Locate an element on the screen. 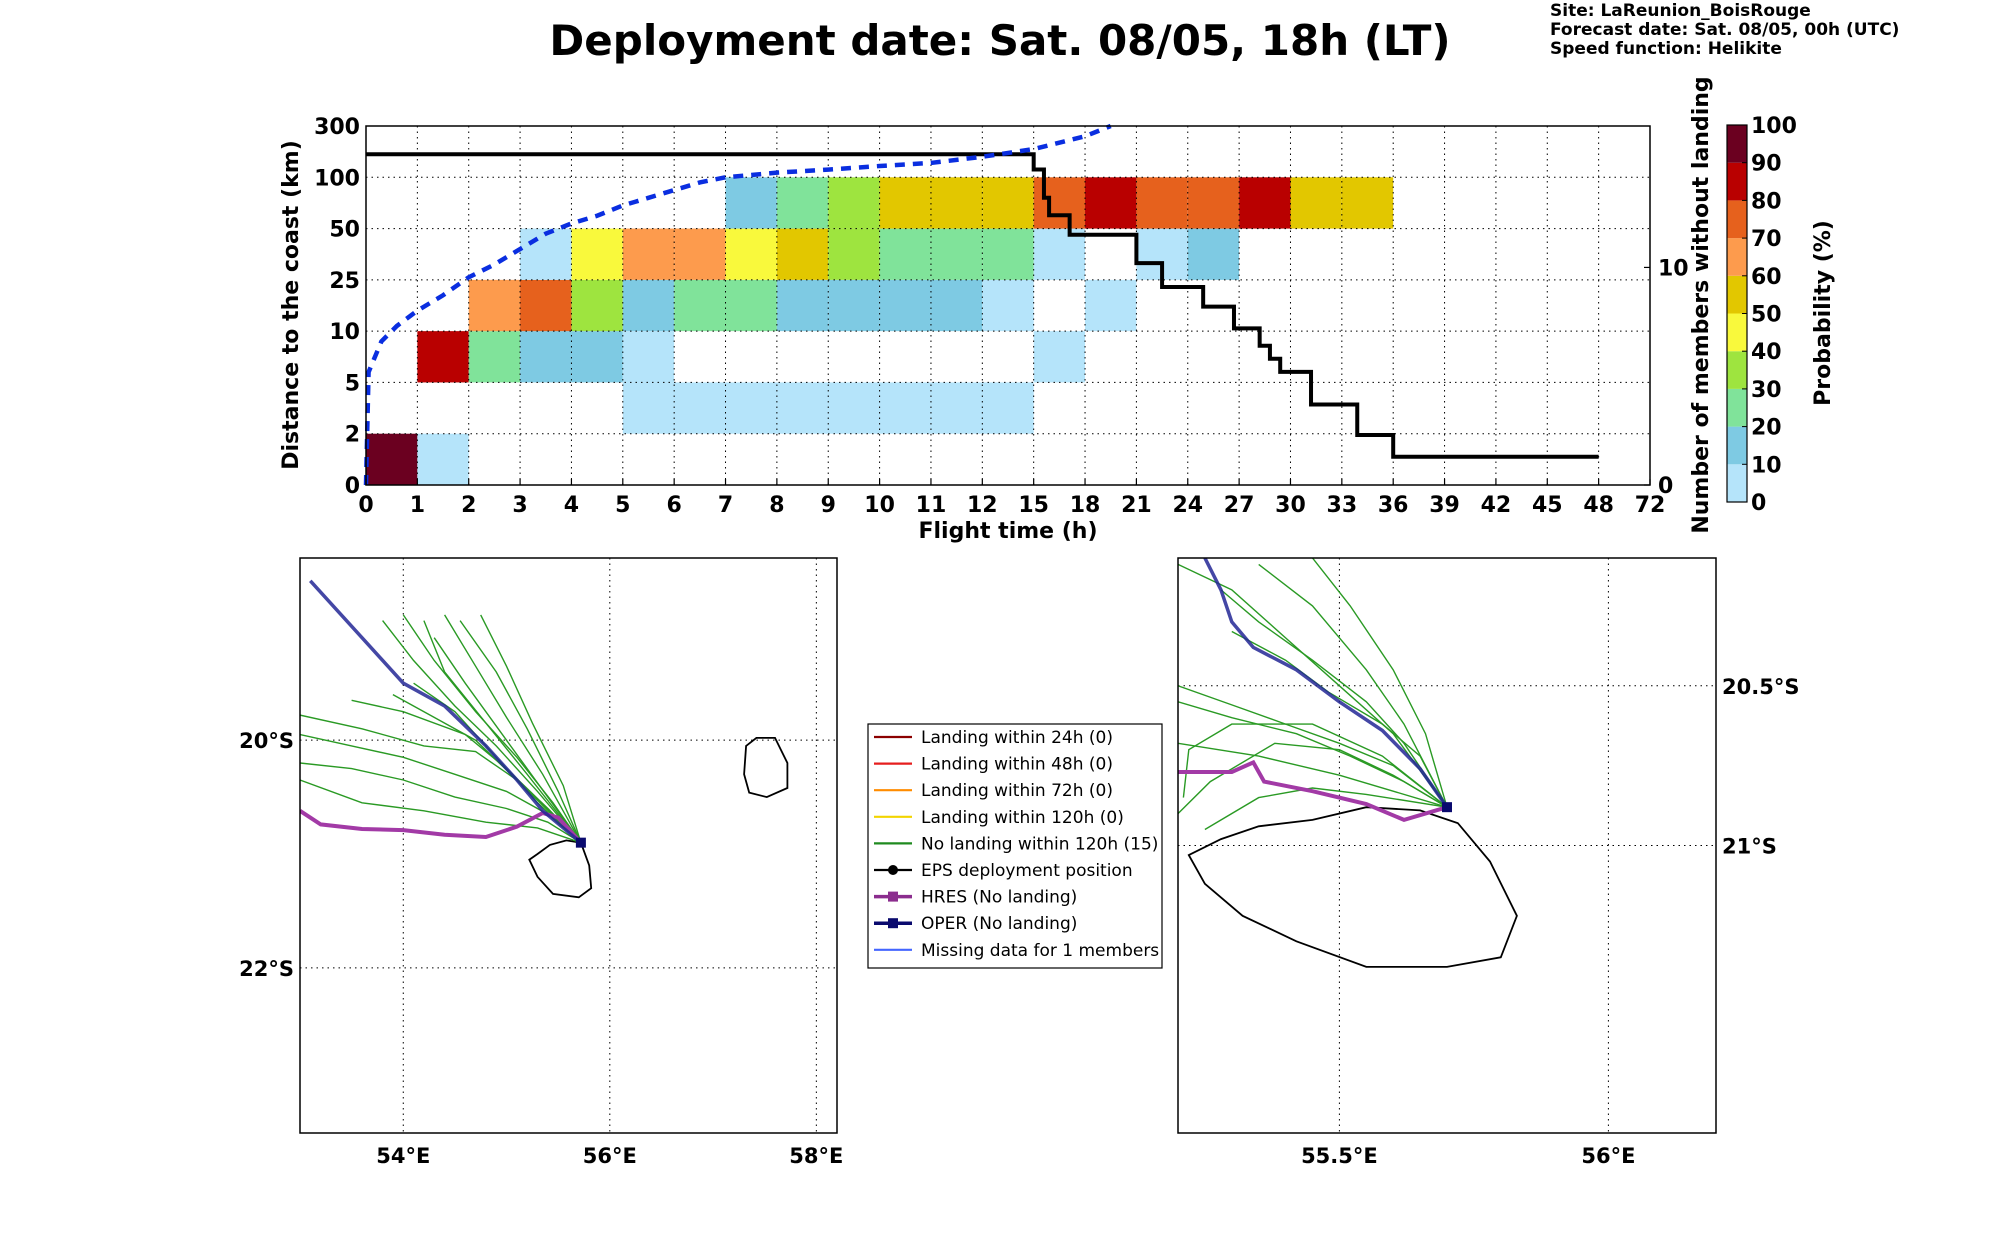 The height and width of the screenshot is (1250, 2000). legend-label: No landing within 120h (15) is located at coordinates (1039, 844).